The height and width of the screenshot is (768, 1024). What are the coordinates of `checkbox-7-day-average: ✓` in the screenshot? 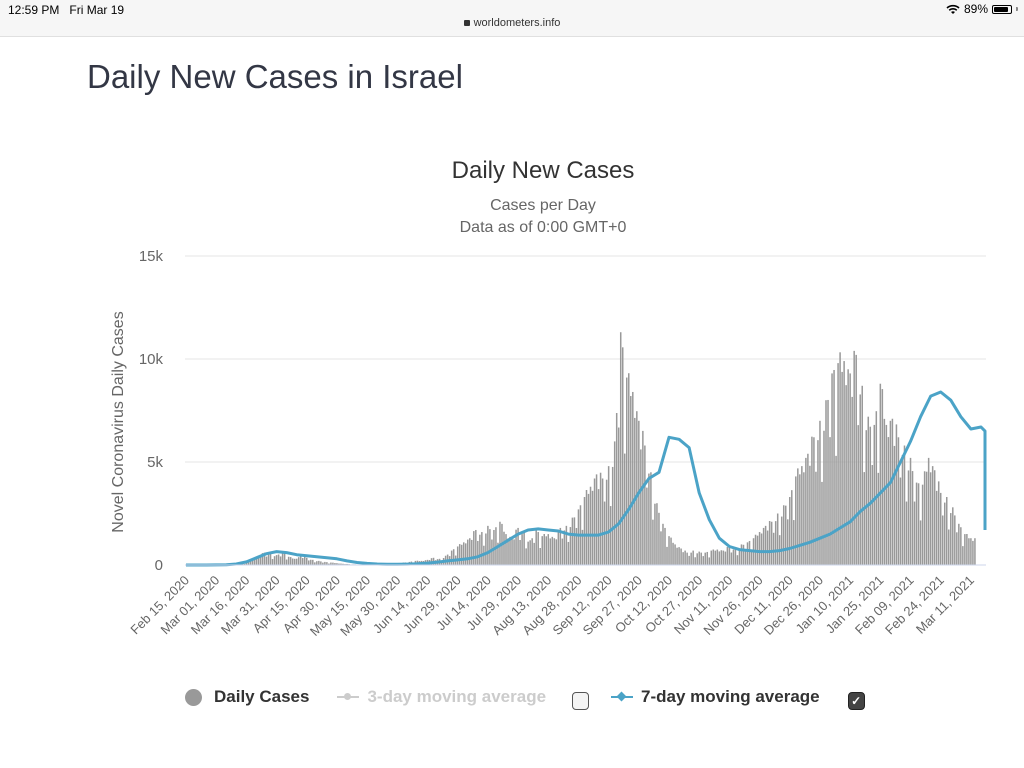 It's located at (856, 701).